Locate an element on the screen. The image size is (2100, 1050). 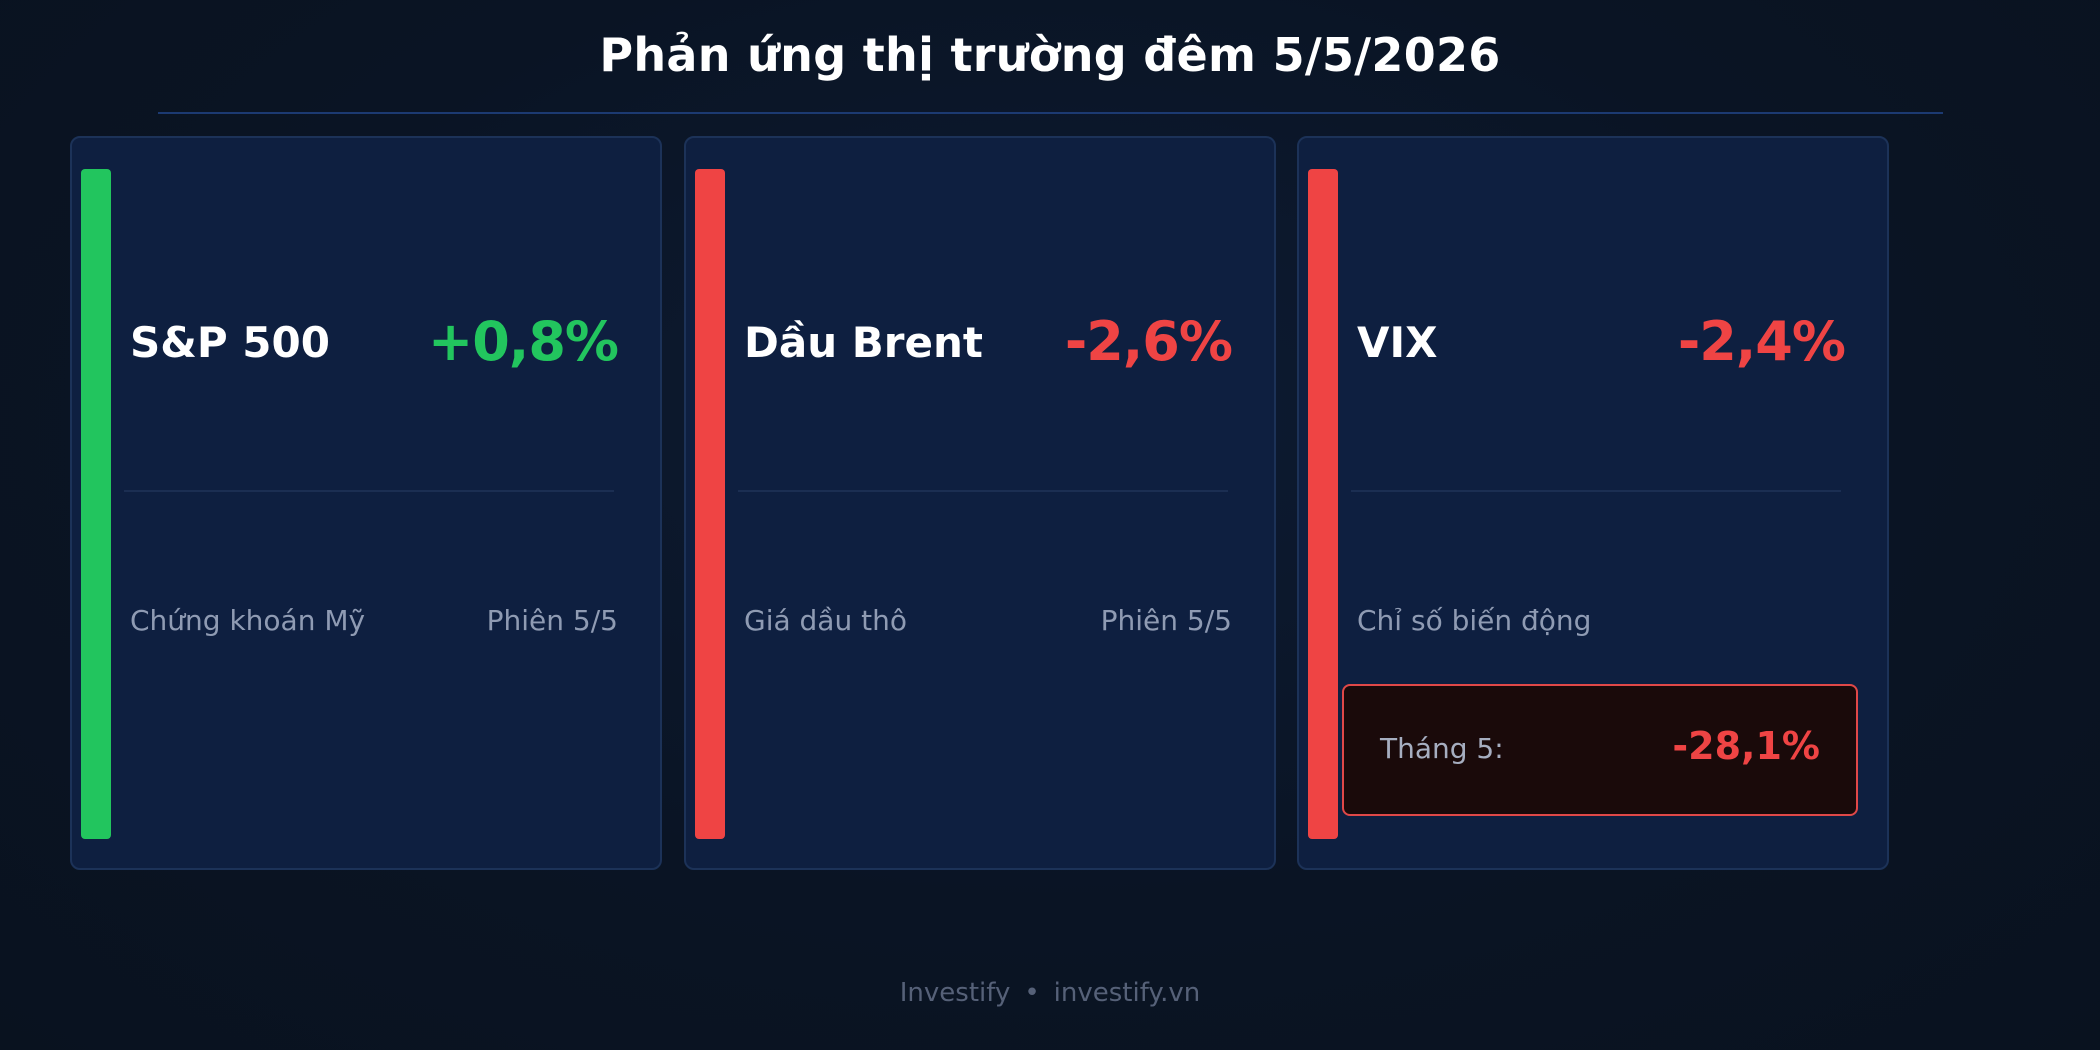
change-percent: -2,4% is located at coordinates (1761, 341).